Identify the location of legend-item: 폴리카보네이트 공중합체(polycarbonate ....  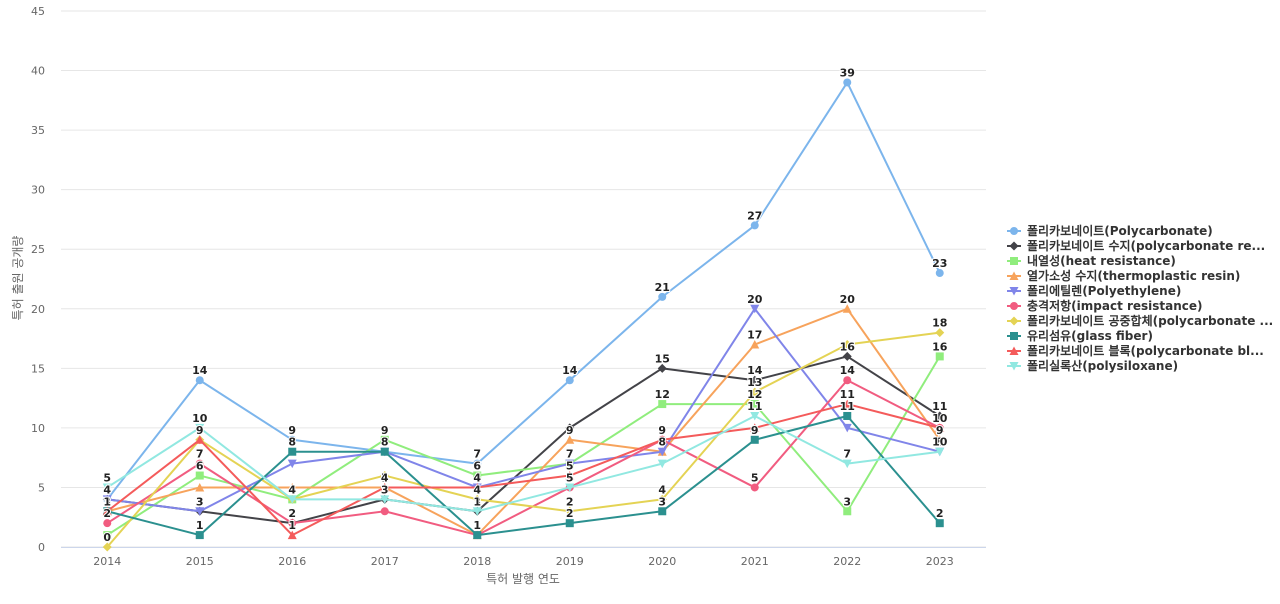
(1140, 320).